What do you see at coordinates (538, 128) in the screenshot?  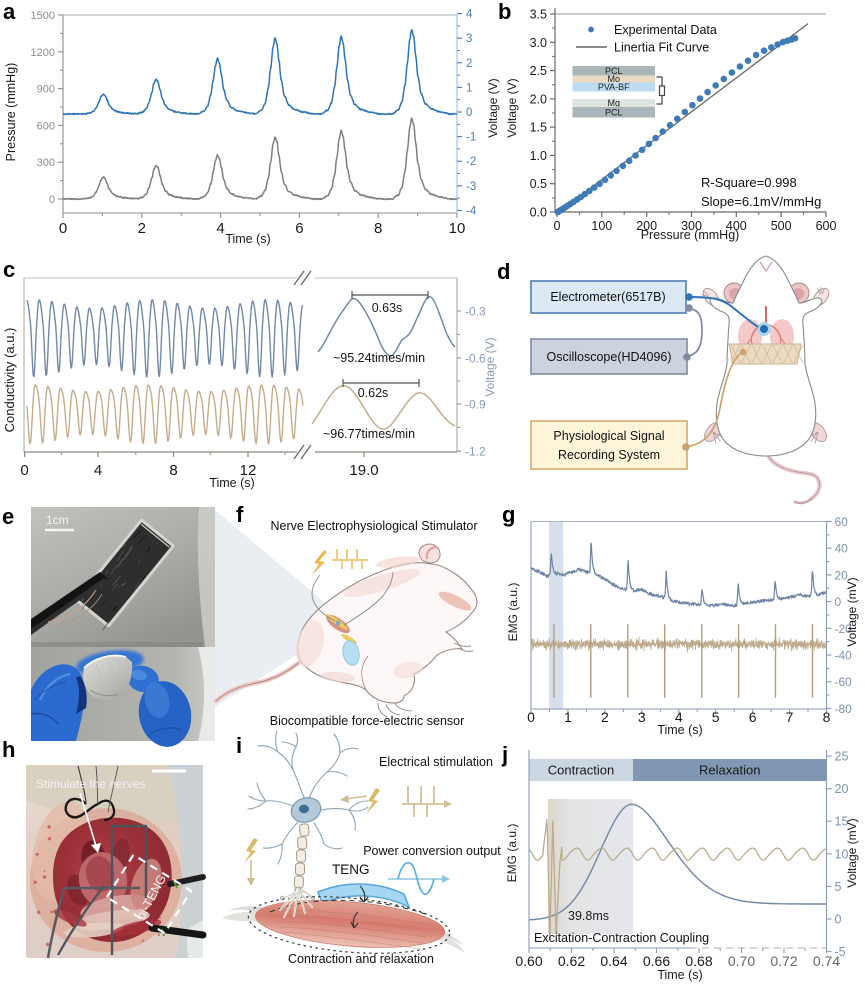 I see `svg-text: 1.5` at bounding box center [538, 128].